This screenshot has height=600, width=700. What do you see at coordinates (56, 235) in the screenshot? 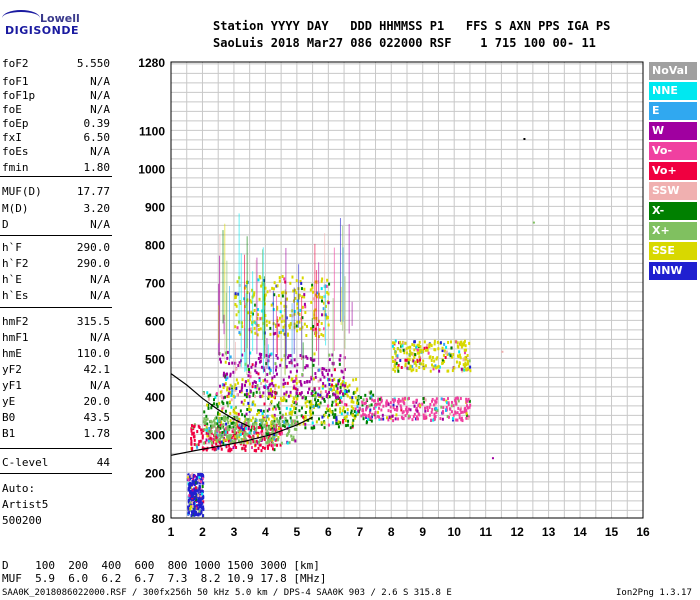
I see `param-separator` at bounding box center [56, 235].